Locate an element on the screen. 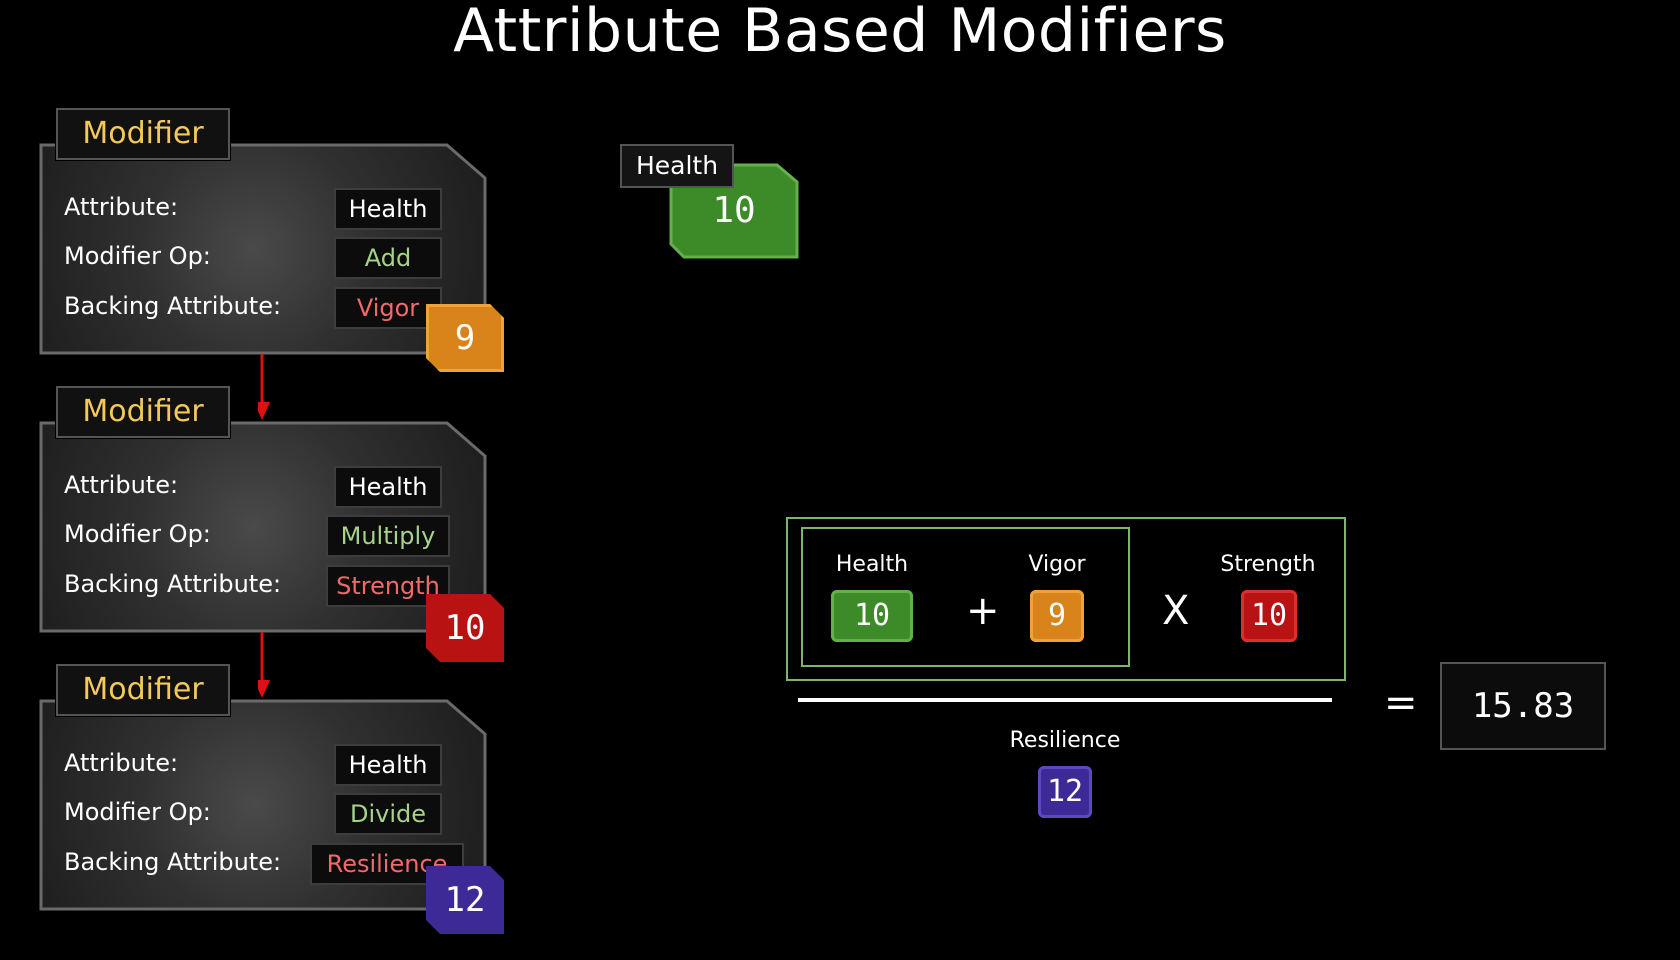  page-title: Attribute Based Modifiers is located at coordinates (840, 33).